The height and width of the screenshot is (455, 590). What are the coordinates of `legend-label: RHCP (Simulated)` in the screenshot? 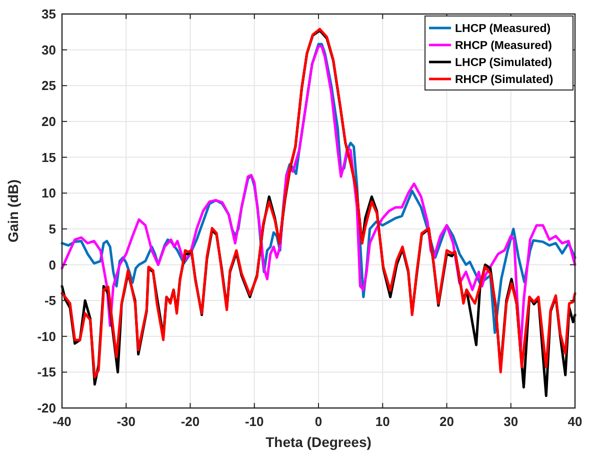 It's located at (504, 80).